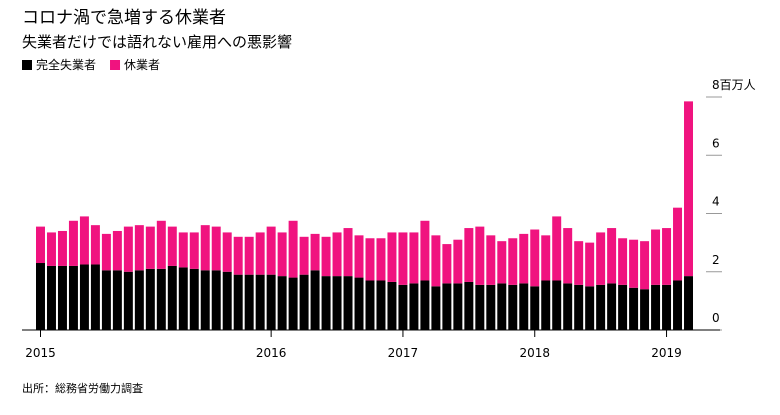 The width and height of the screenshot is (780, 415). I want to click on y-tick-label: 8百万人, so click(734, 85).